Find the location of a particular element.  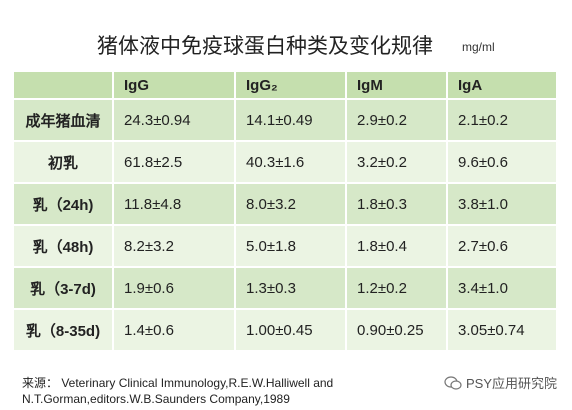

table-row: 乳（48h) 8.2±3.2 5.0±1.8 1.8±0.4 2.7±0.6 is located at coordinates (285, 246).